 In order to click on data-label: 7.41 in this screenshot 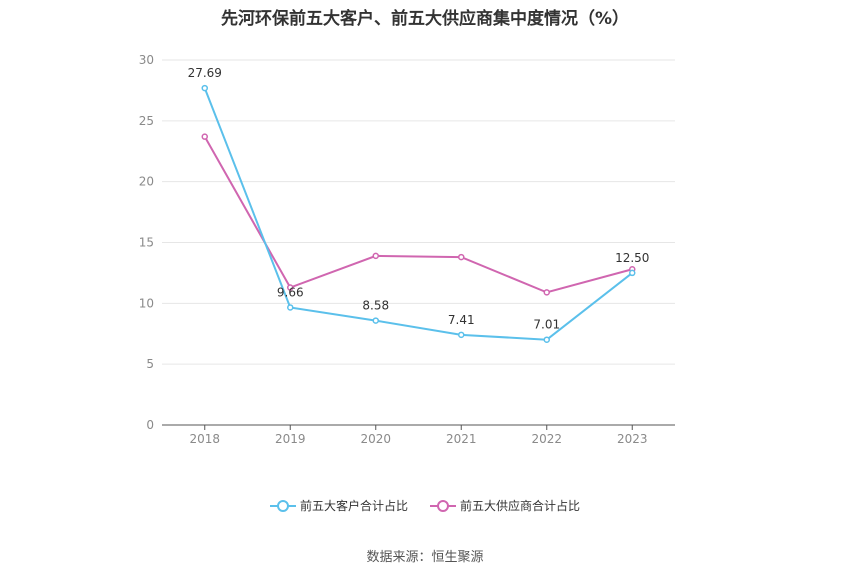, I will do `click(461, 320)`.